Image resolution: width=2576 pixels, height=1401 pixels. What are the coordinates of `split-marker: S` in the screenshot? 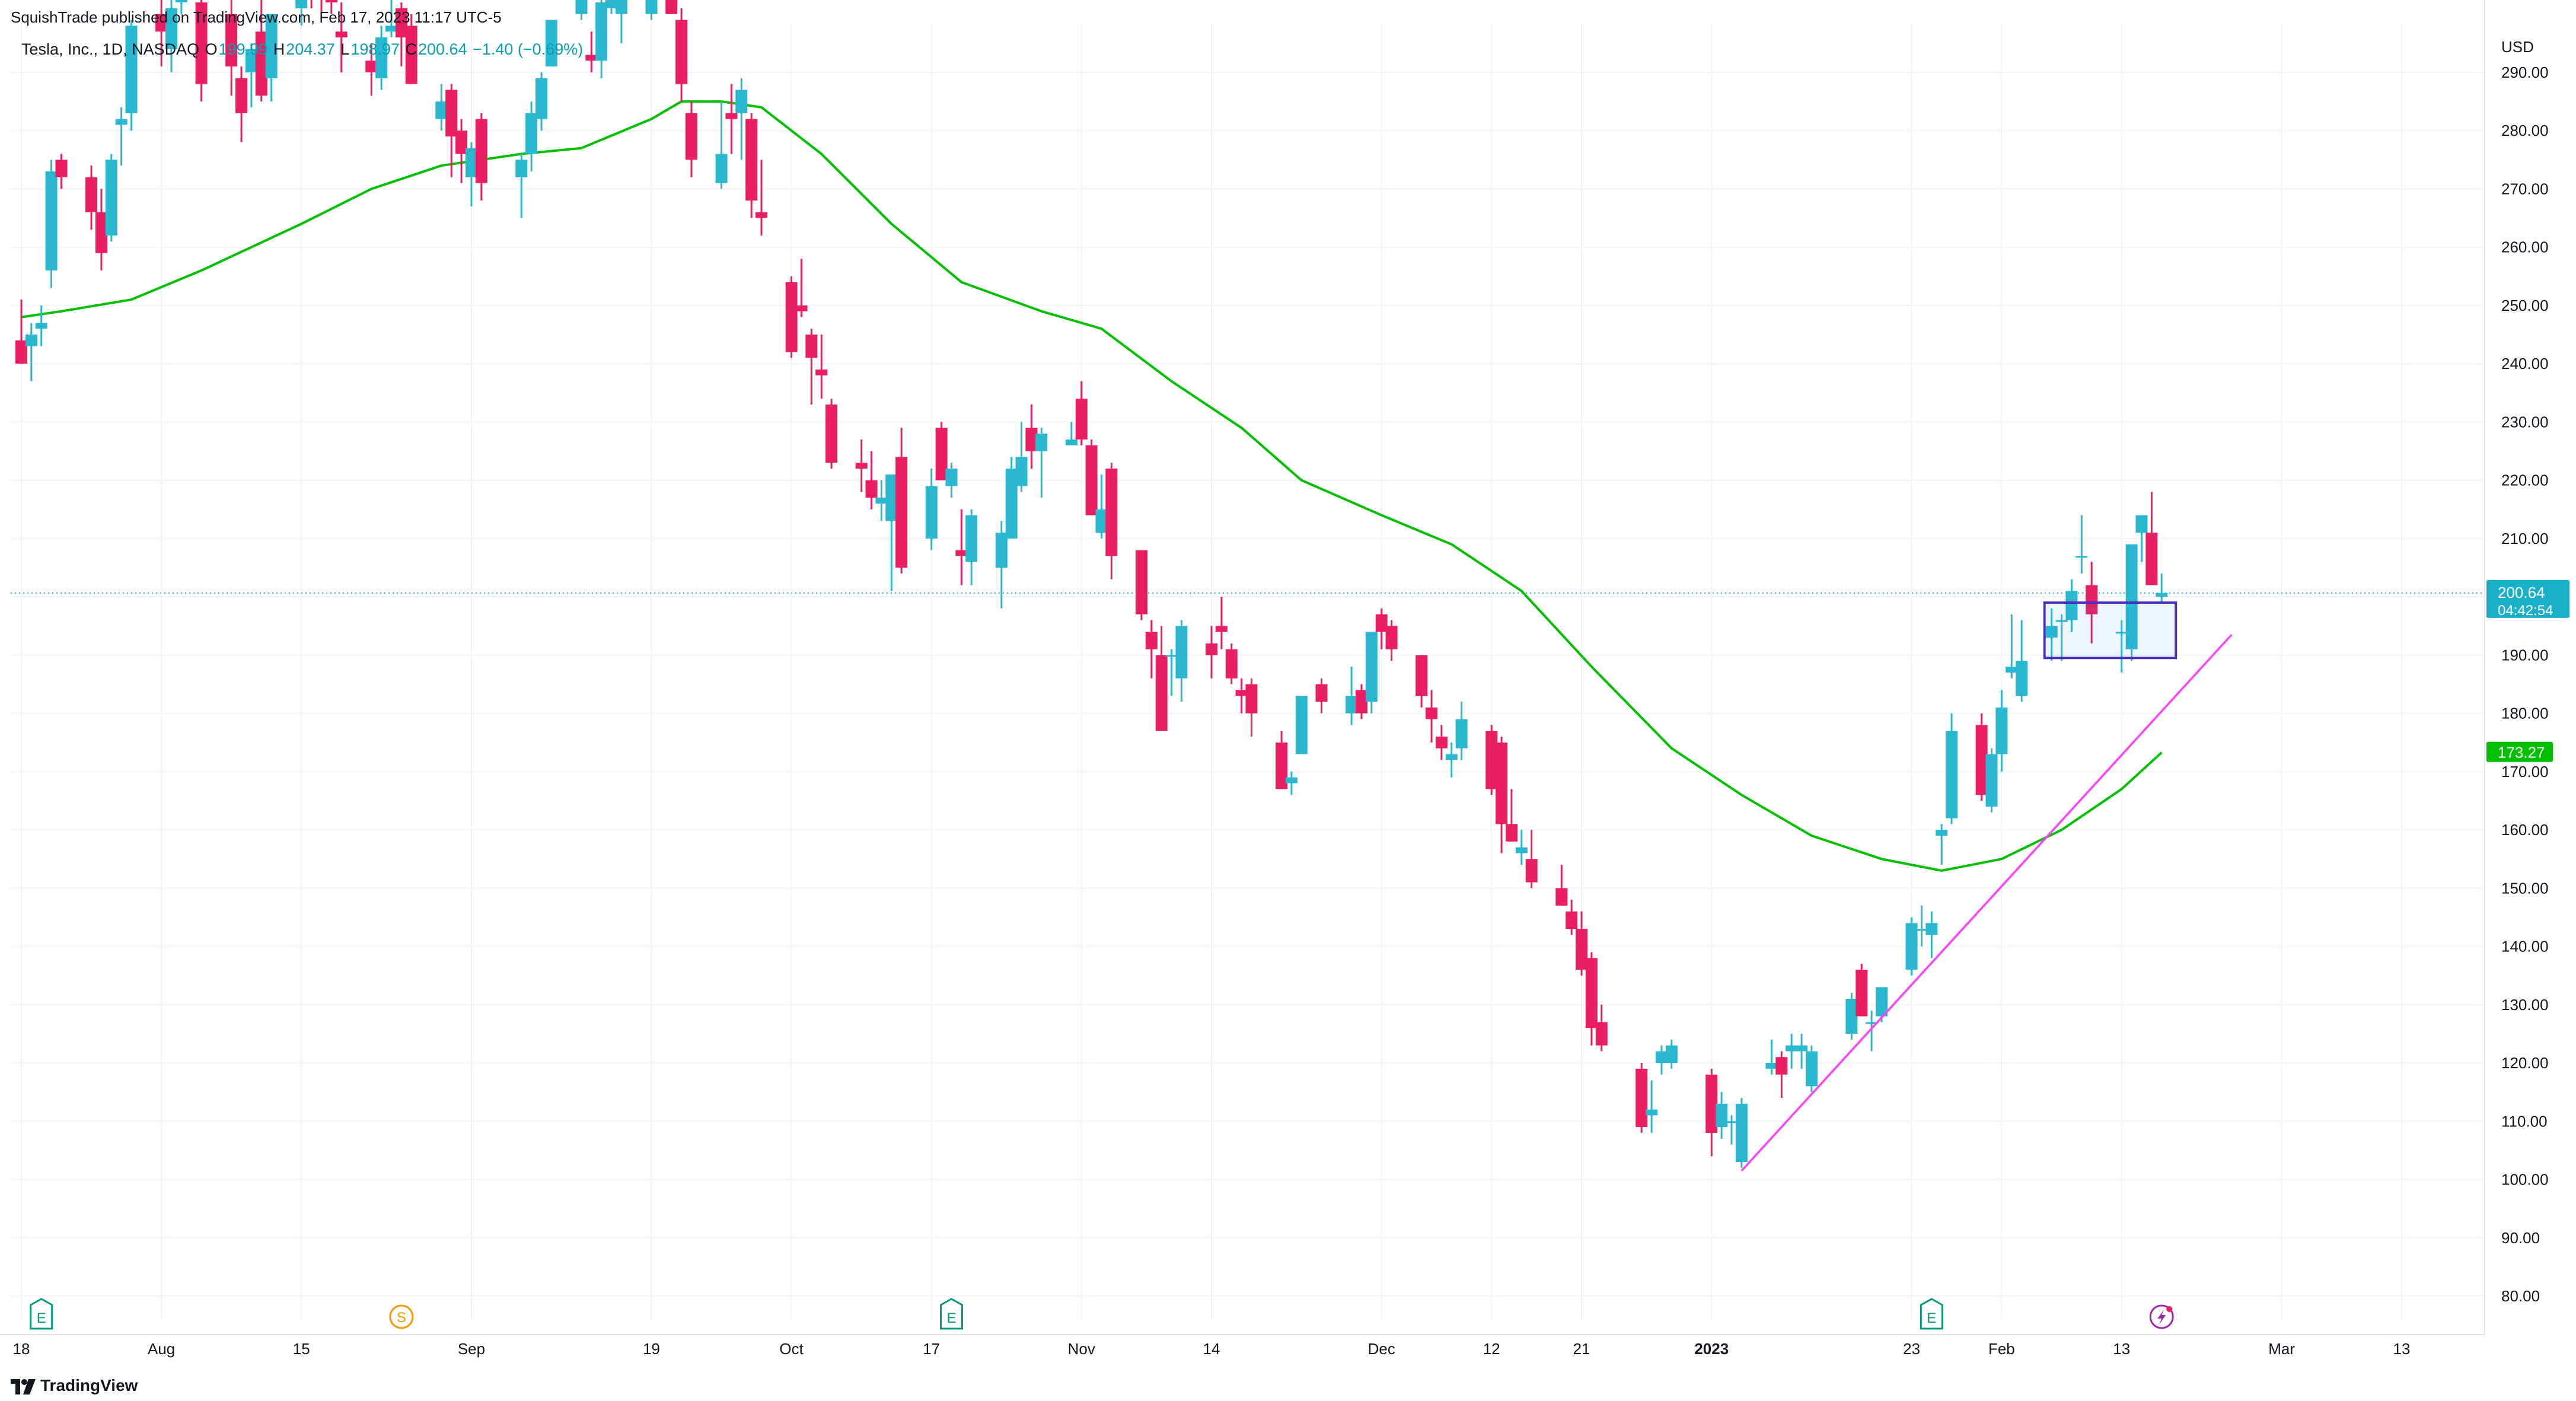 It's located at (401, 1317).